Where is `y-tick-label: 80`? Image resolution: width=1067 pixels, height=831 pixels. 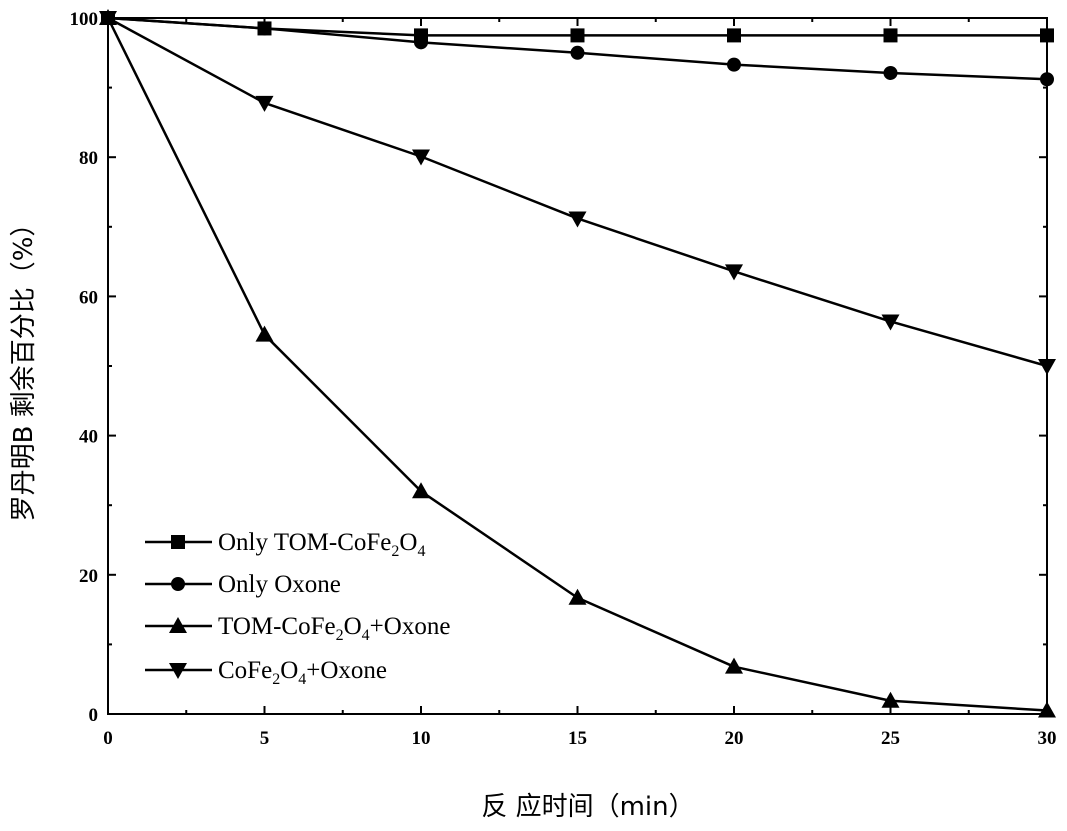 y-tick-label: 80 is located at coordinates (88, 158).